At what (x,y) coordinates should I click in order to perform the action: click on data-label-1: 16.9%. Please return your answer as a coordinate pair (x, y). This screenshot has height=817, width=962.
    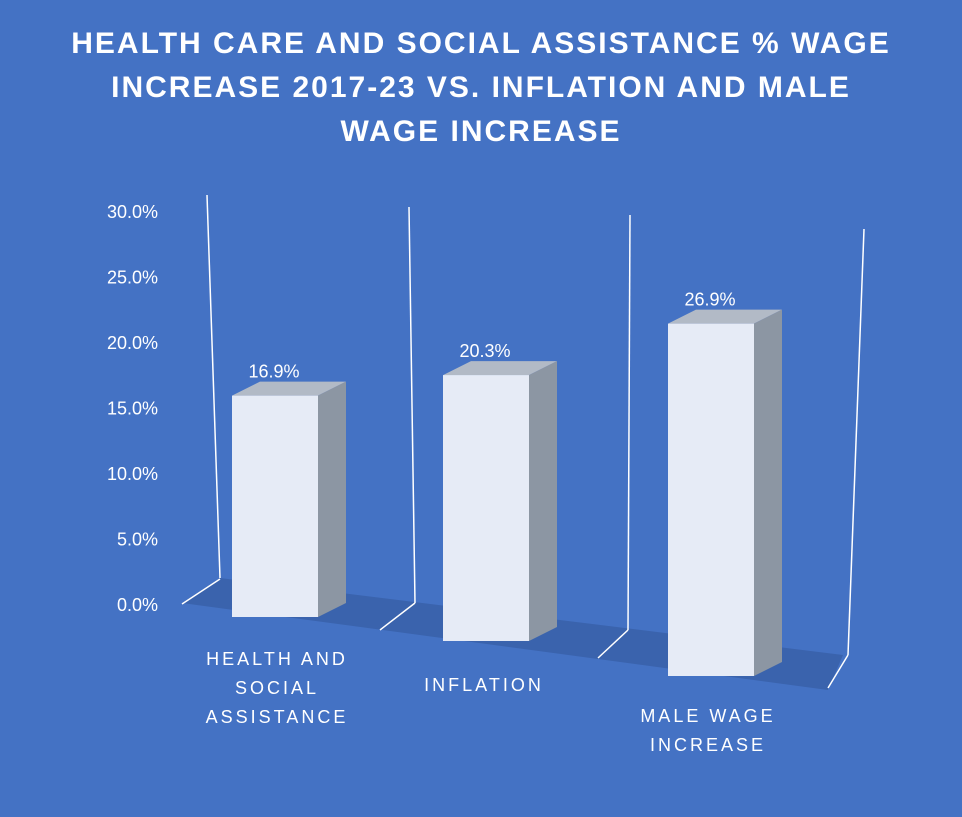
    Looking at the image, I should click on (273, 372).